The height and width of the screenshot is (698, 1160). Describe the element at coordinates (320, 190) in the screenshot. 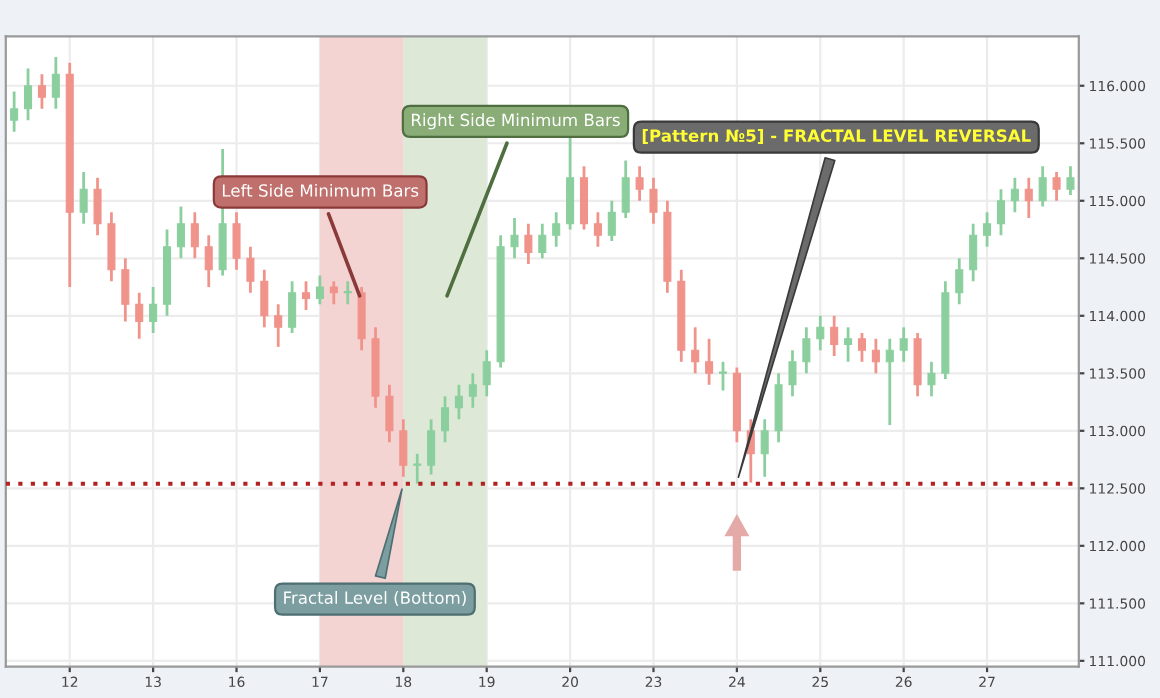

I see `band-label: Left Side Minimum Bars` at that location.